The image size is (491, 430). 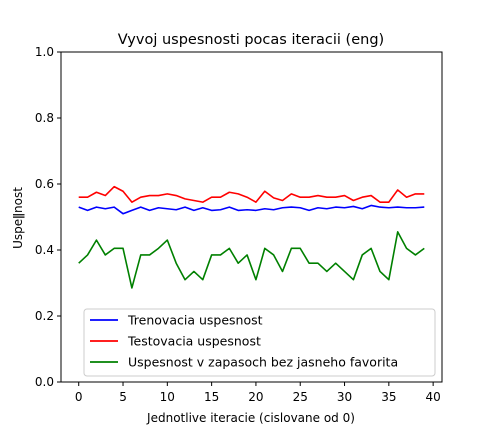 What do you see at coordinates (195, 320) in the screenshot?
I see `legend-label: Trenovacia uspesnost` at bounding box center [195, 320].